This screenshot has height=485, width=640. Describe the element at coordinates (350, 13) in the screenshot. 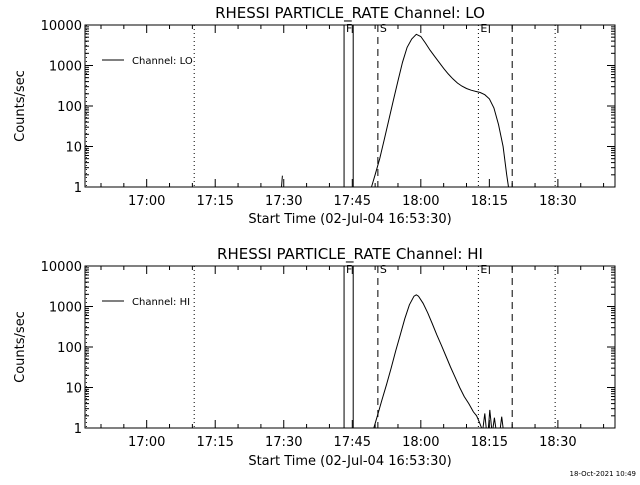

I see `chart-title: RHESSI PARTICLE_RATE Channel: LO` at that location.